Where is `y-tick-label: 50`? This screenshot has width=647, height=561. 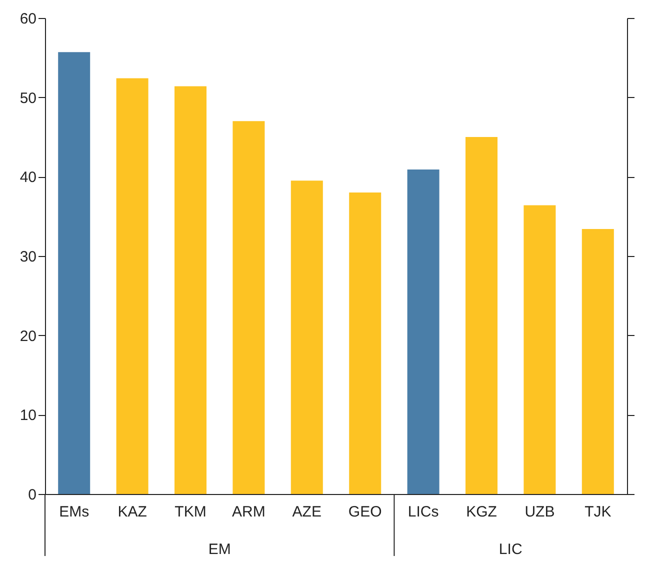 y-tick-label: 50 is located at coordinates (28, 98).